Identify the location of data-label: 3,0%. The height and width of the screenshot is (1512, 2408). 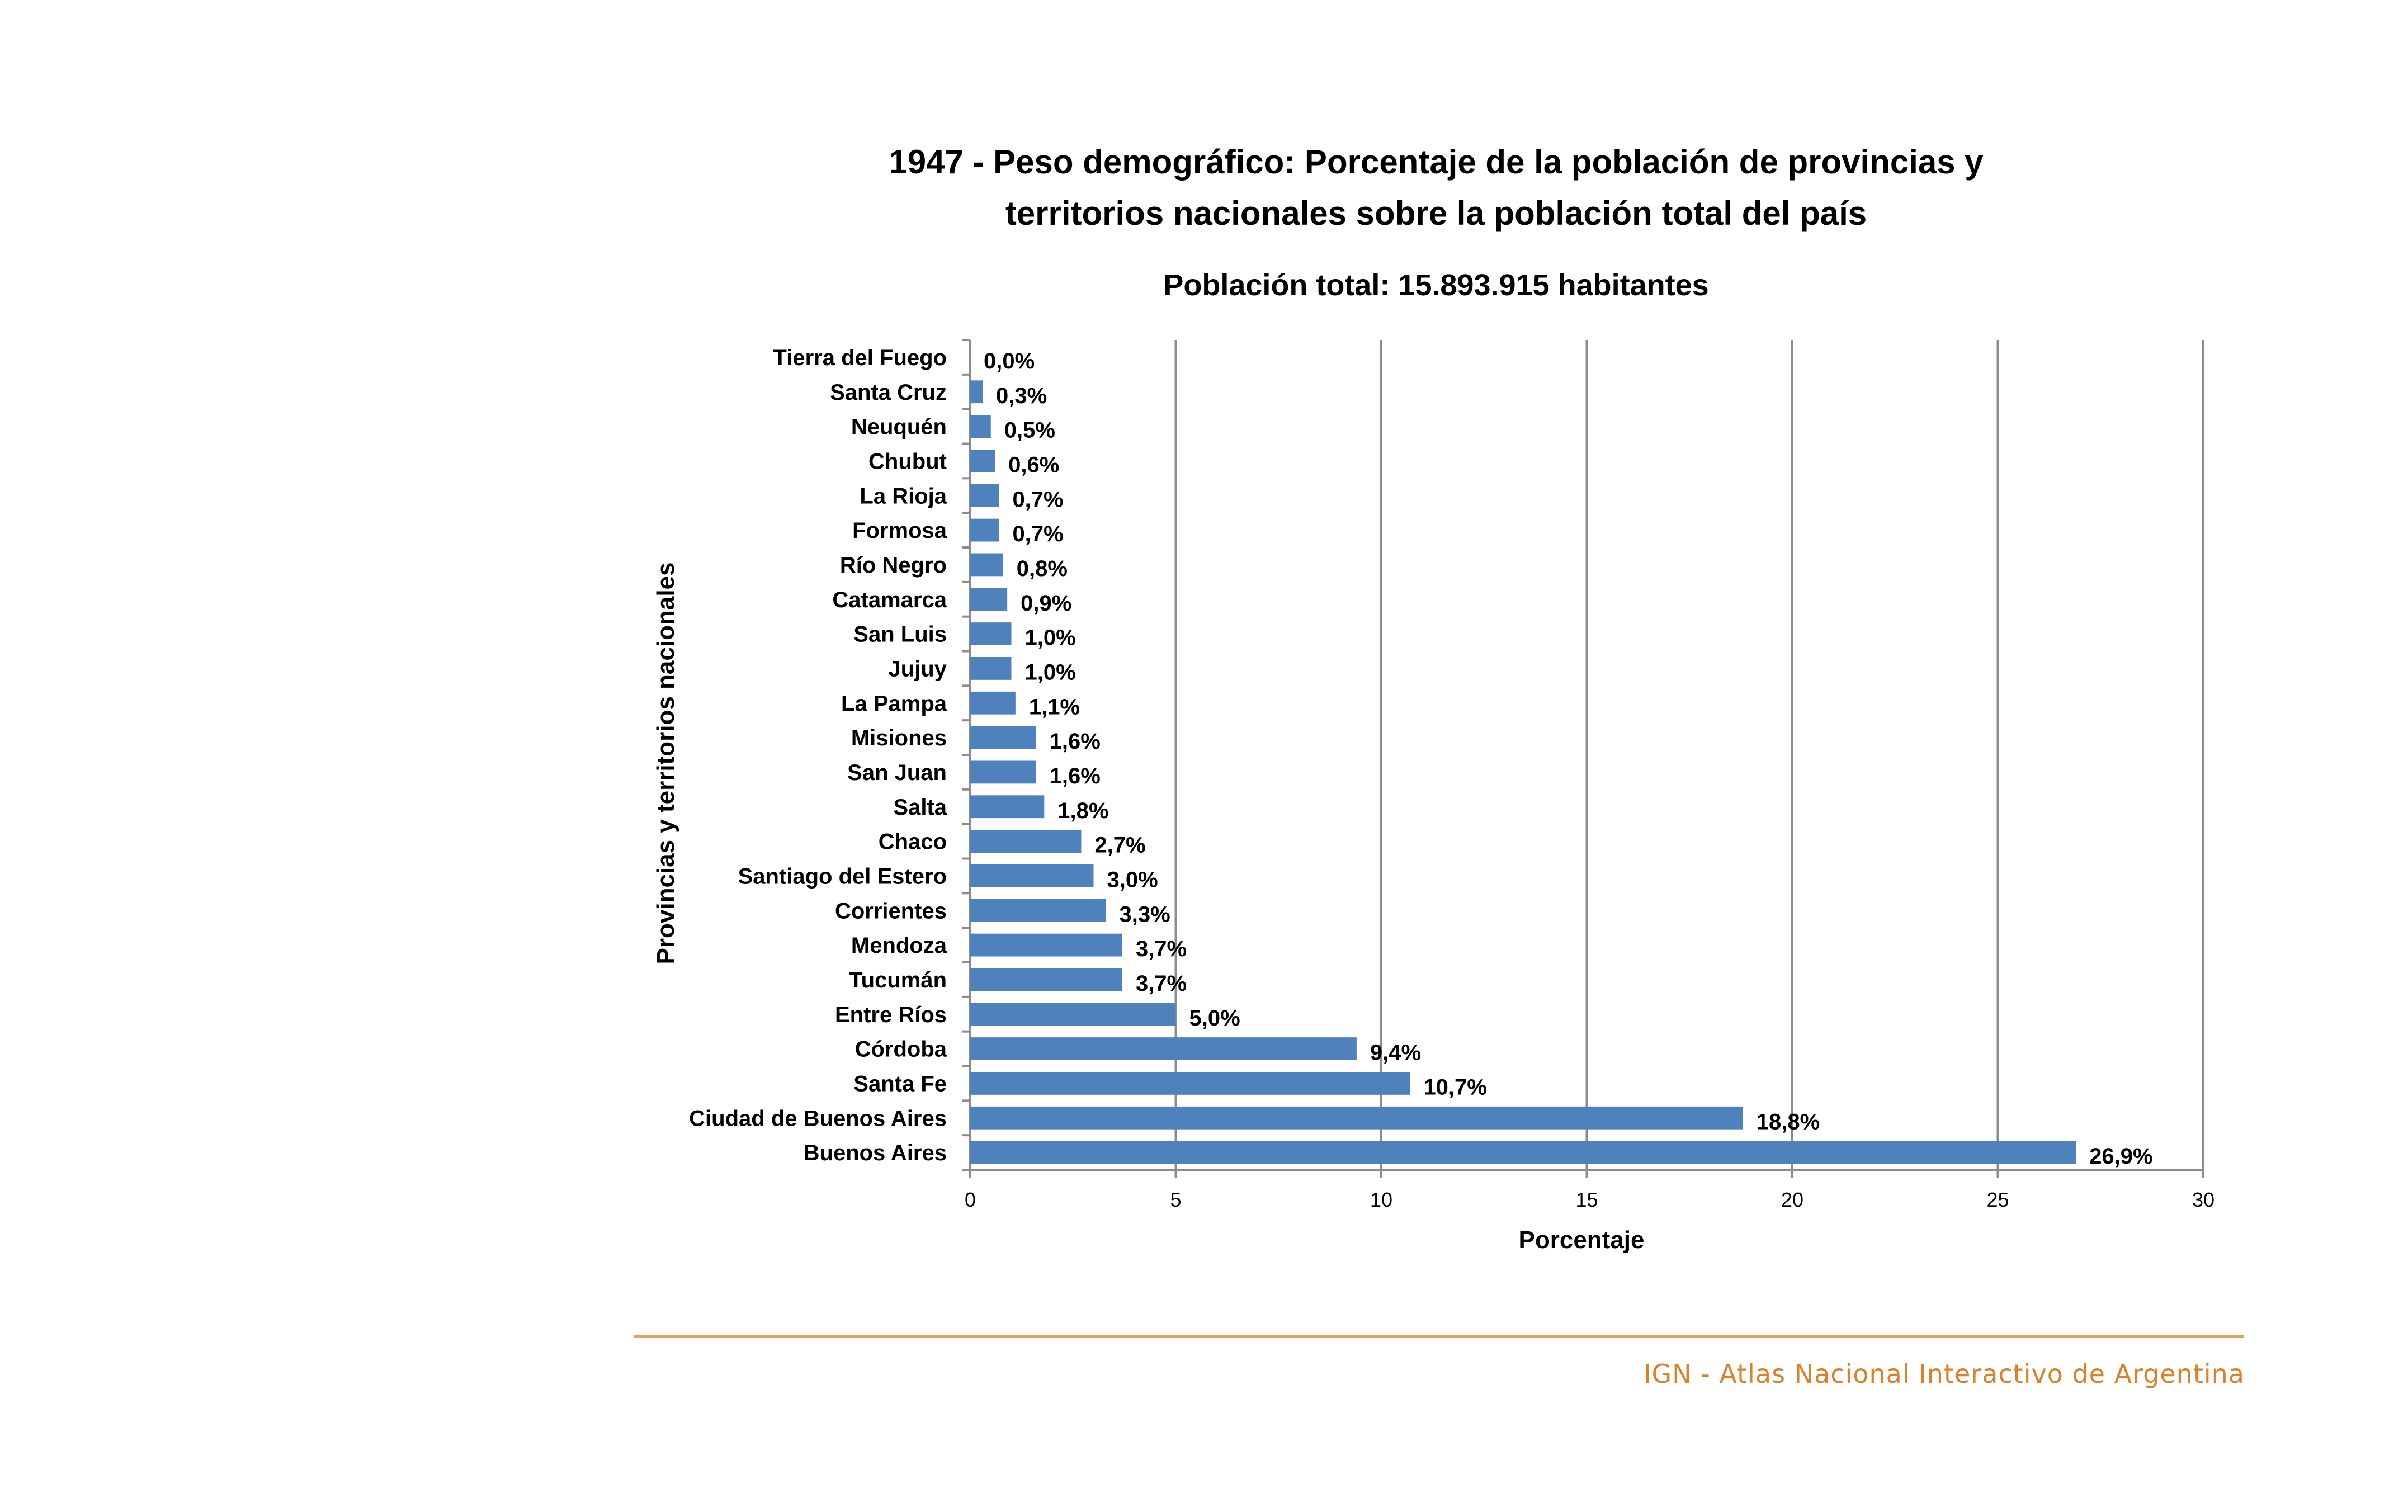
(1132, 879).